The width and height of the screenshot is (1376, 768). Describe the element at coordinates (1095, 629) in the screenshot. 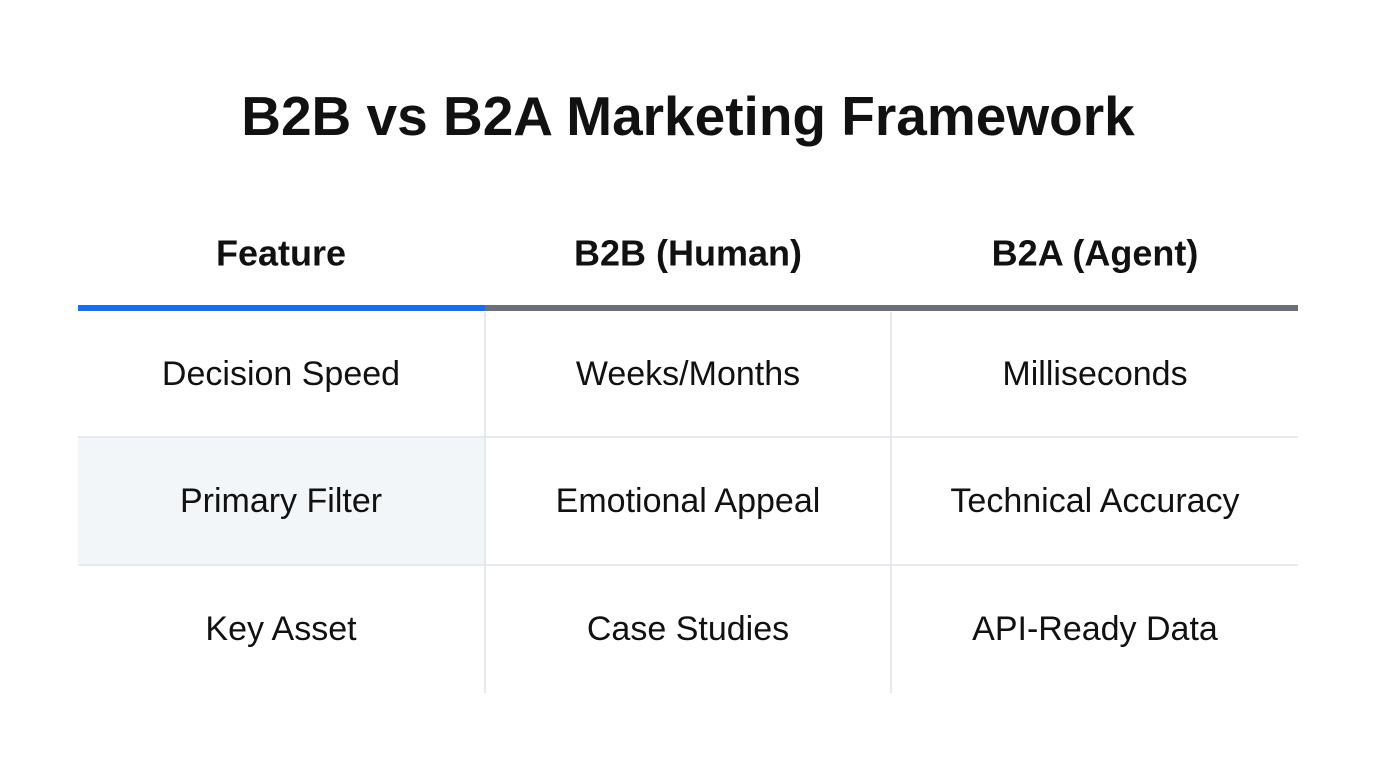

I see `table-cell: API-Ready Data` at that location.